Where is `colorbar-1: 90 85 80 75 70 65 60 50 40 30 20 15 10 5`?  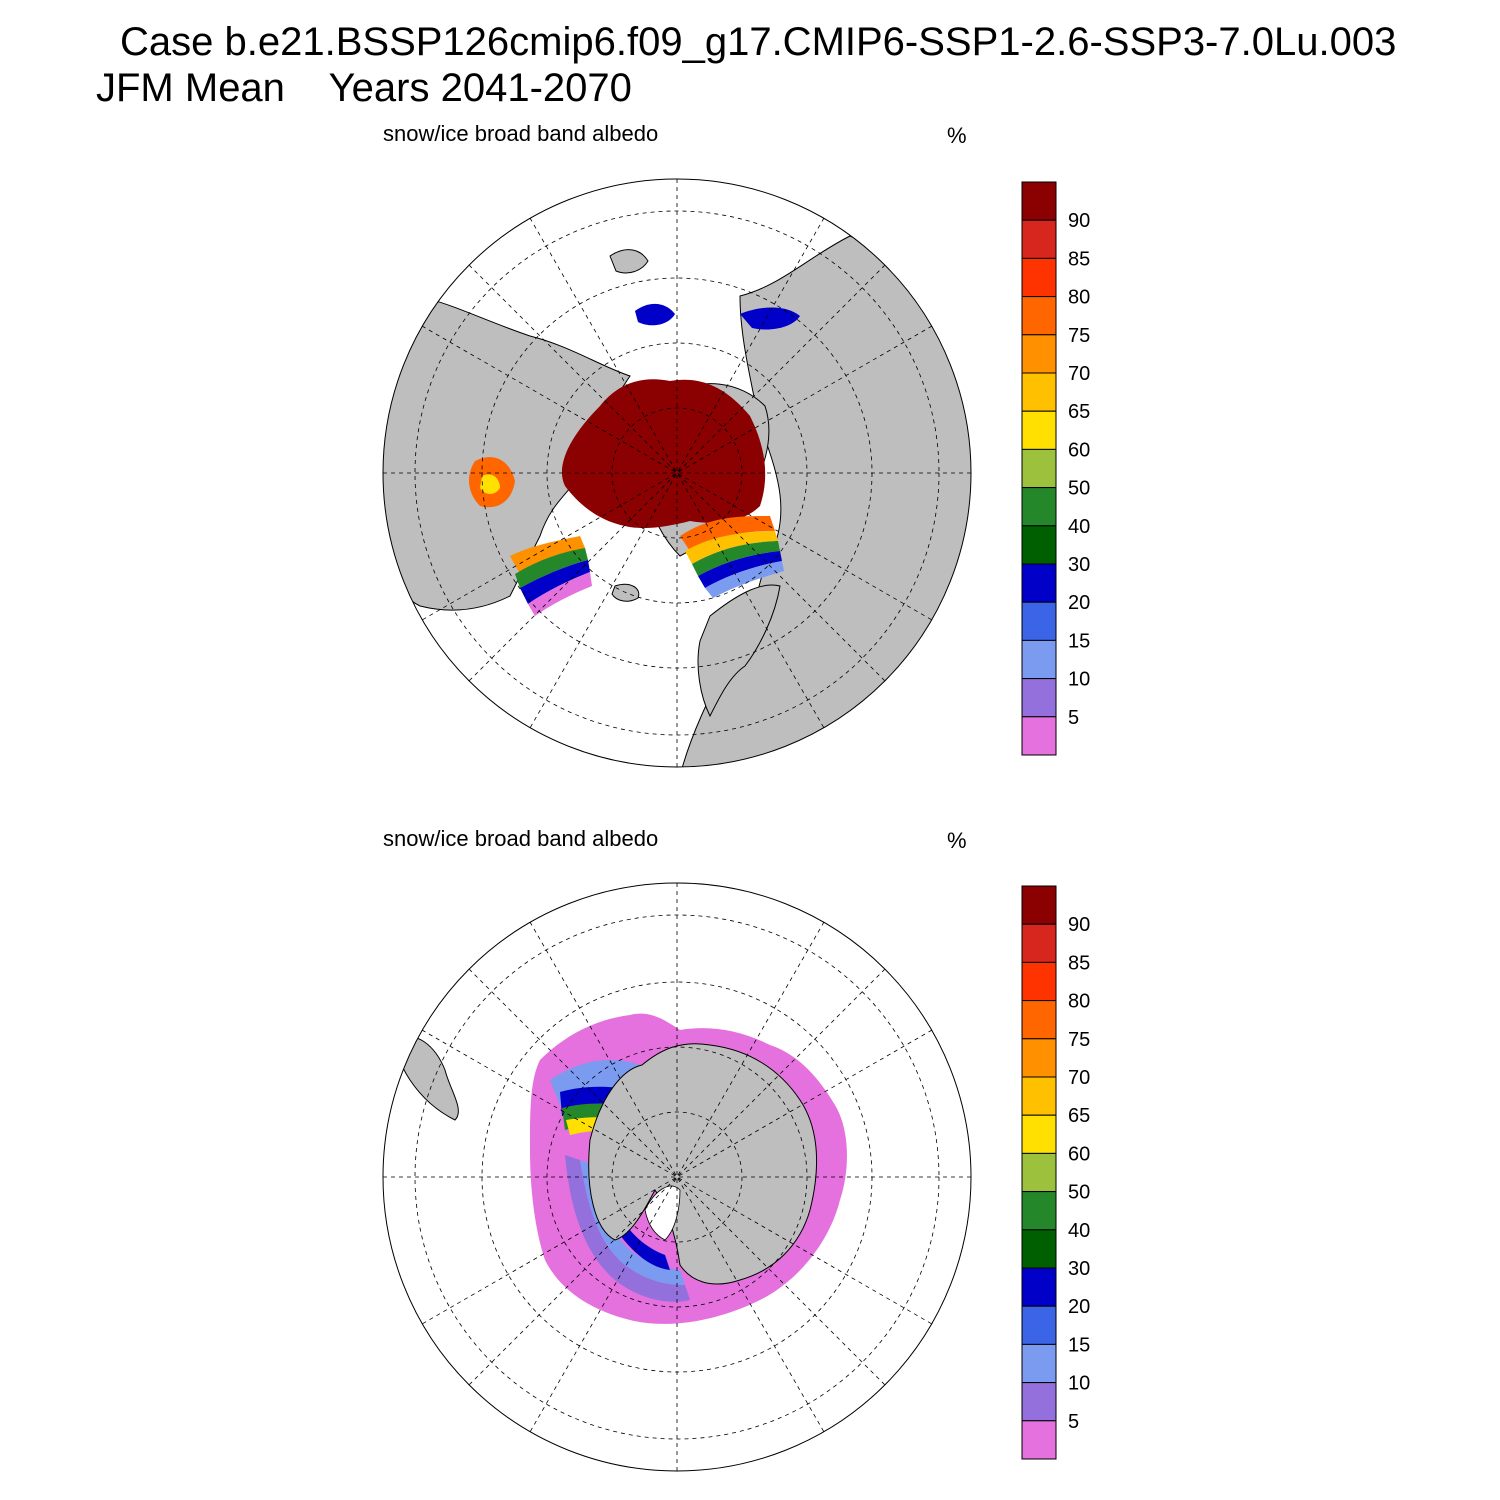
colorbar-1: 90 85 80 75 70 65 60 50 40 30 20 15 10 5 is located at coordinates (1055, 468).